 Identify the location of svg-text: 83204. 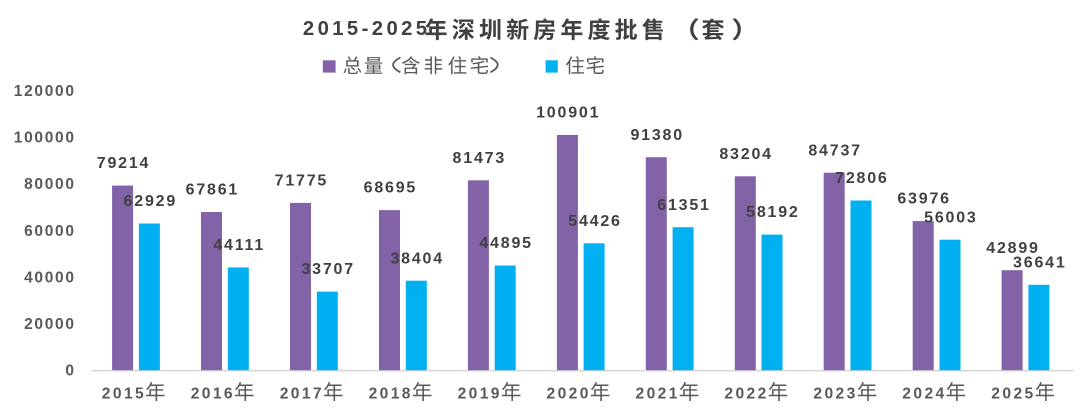
(746, 154).